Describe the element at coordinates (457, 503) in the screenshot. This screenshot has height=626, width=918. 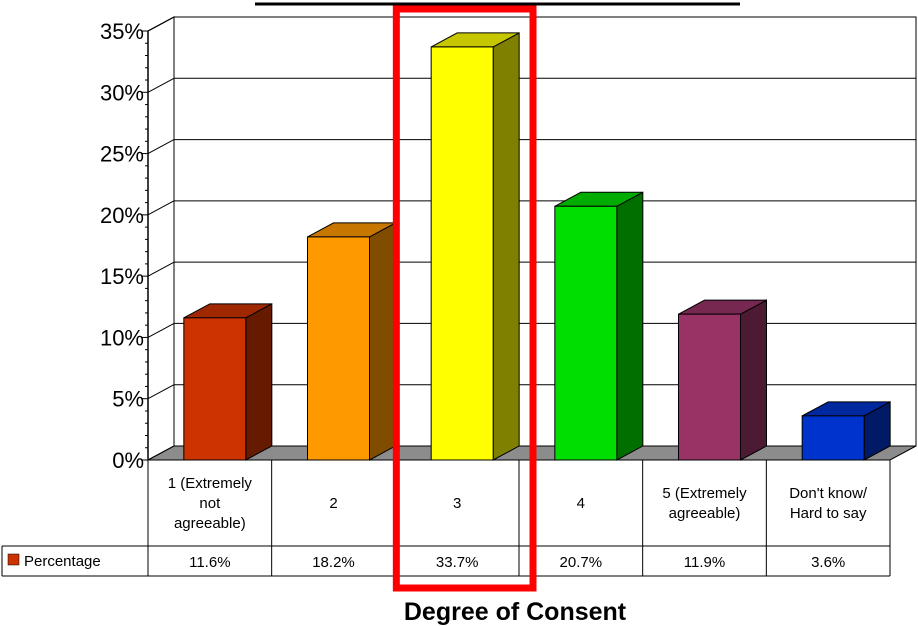
I see `category-label: 3` at that location.